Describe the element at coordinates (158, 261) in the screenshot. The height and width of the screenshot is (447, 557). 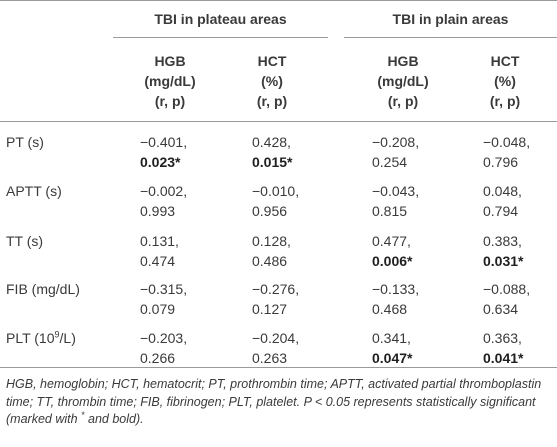
I see `cell-p-value: 0.474` at that location.